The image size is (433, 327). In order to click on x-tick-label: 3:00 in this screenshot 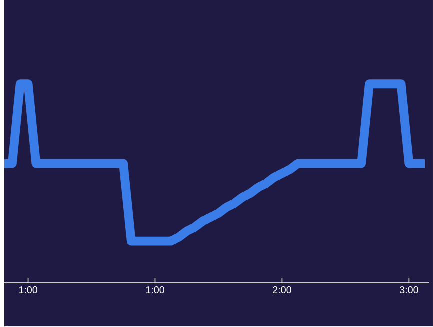, I will do `click(409, 290)`.